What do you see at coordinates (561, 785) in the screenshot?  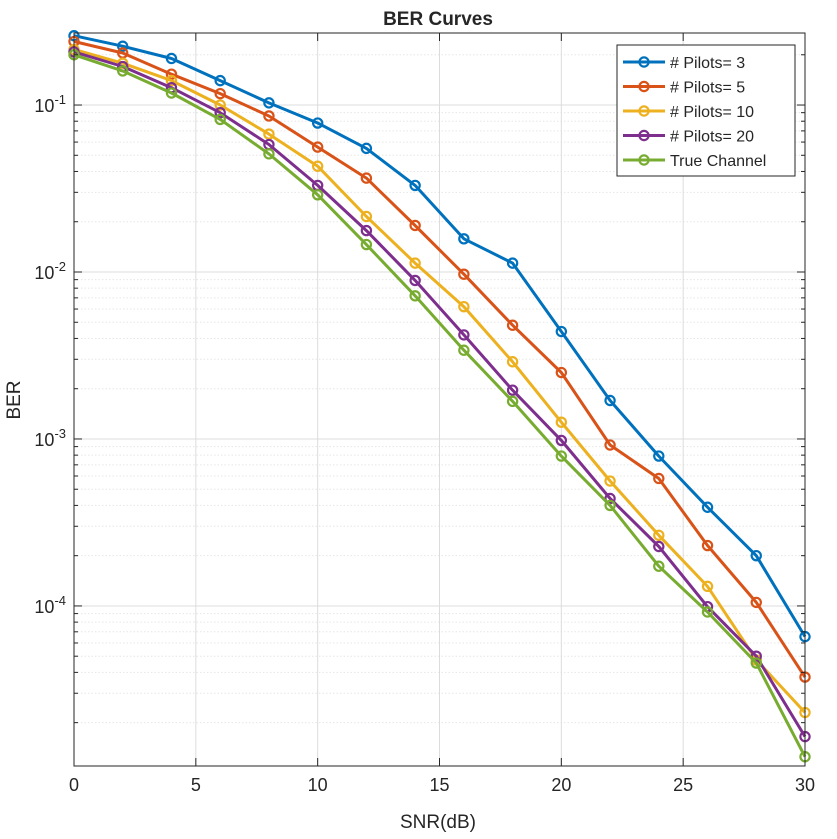 I see `x-tick-label: 20` at bounding box center [561, 785].